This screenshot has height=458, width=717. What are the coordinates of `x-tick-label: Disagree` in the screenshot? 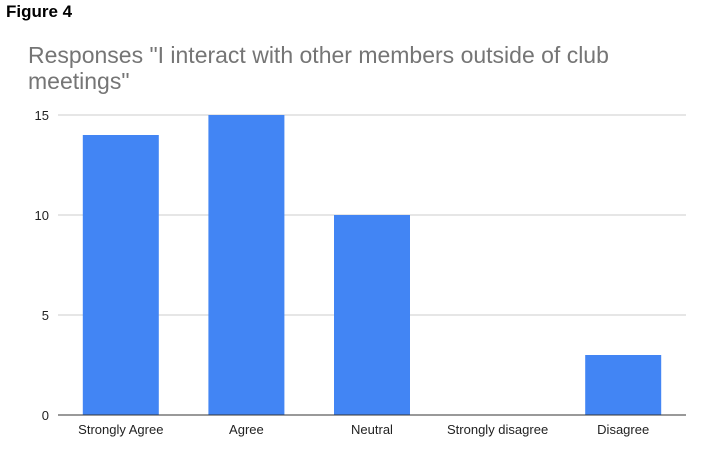 It's located at (623, 429).